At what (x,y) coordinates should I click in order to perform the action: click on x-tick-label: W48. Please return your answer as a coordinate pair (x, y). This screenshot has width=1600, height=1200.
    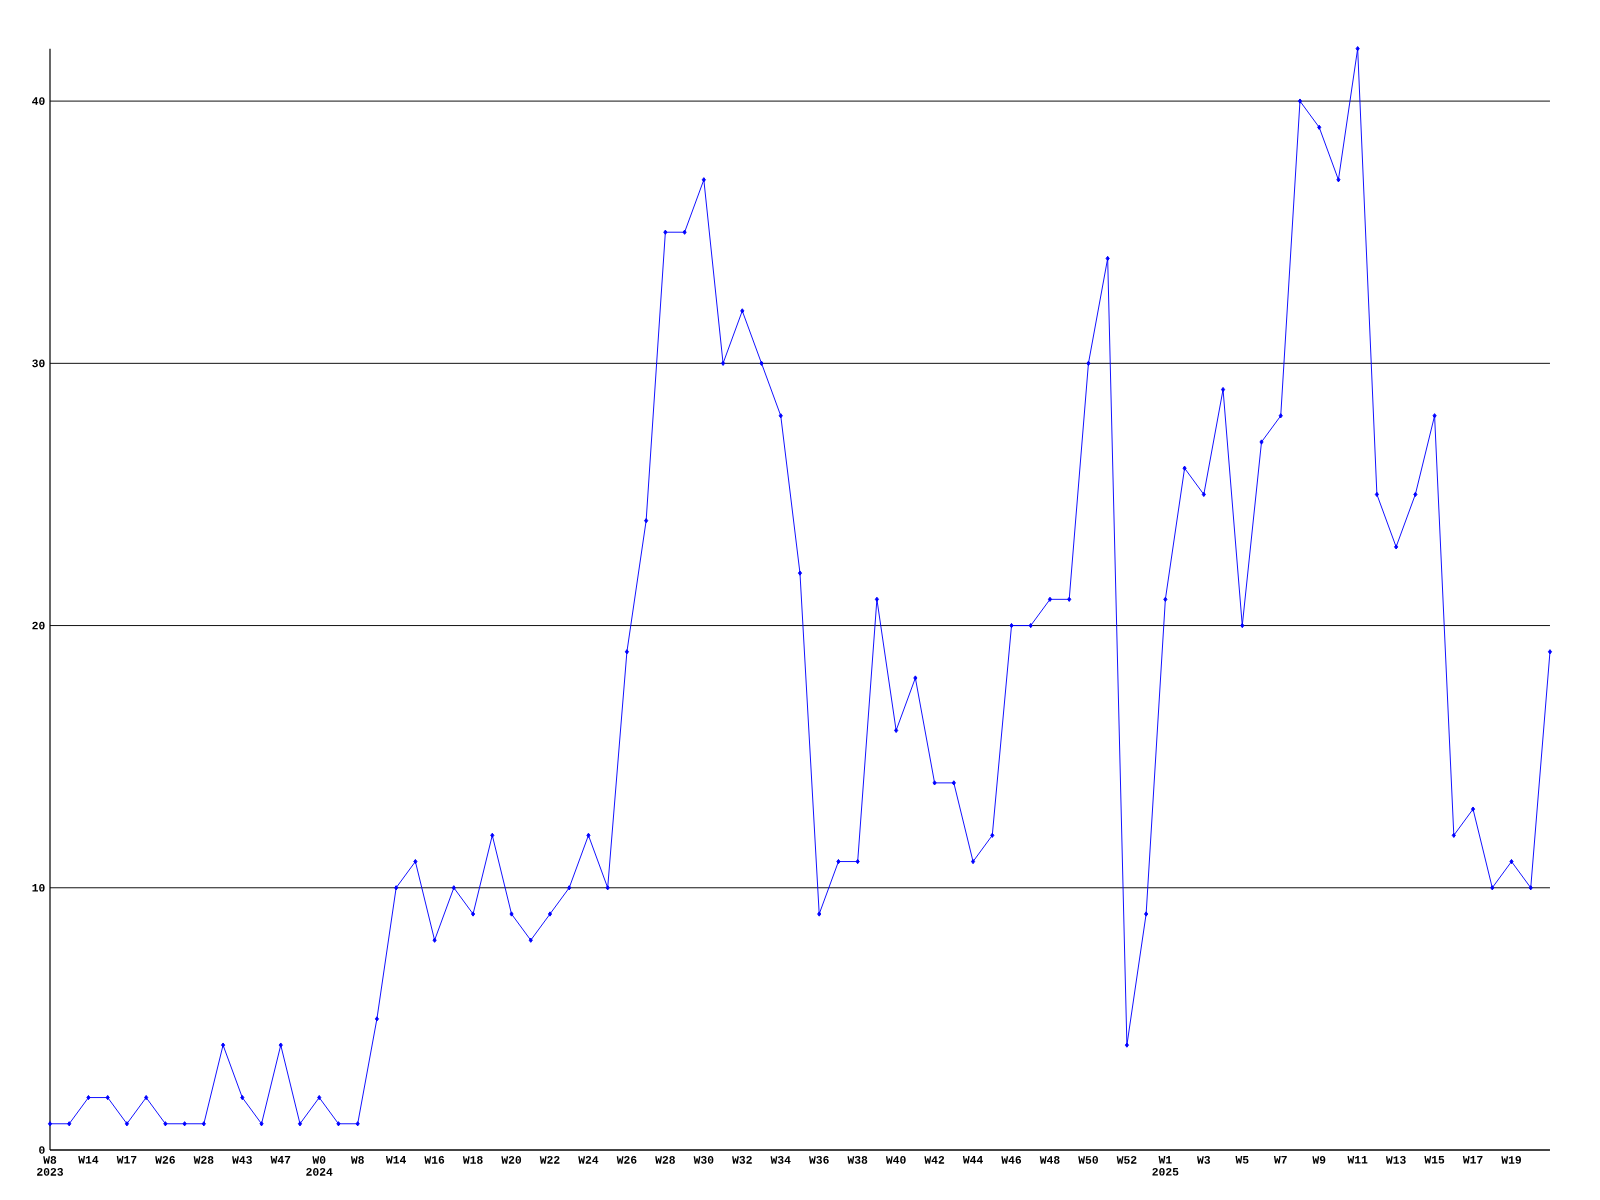
    Looking at the image, I should click on (1049, 1160).